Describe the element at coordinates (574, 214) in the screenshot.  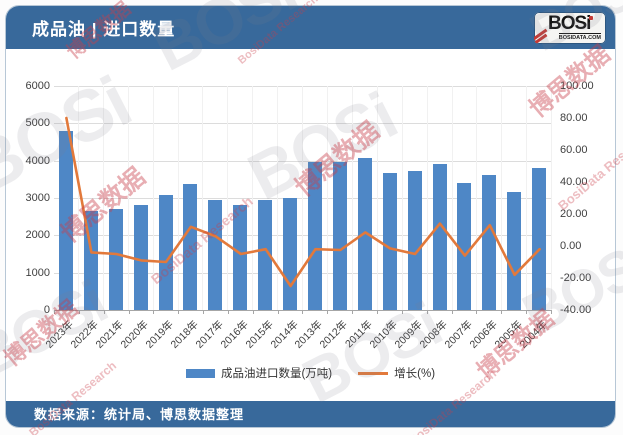
I see `right-axis-tick: 20.00` at that location.